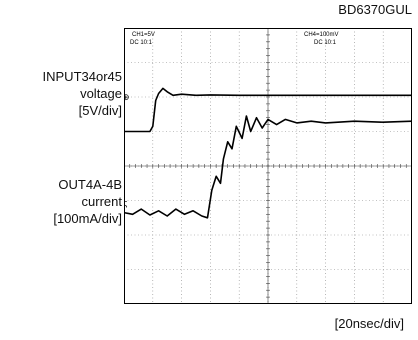 Image resolution: width=418 pixels, height=340 pixels. I want to click on ch1-scale-text: CH1=5V, so click(143, 35).